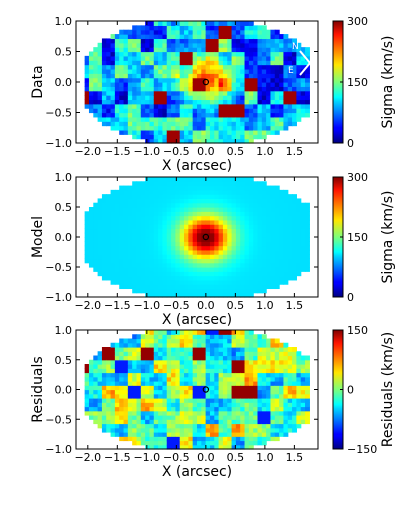 Image resolution: width=415 pixels, height=515 pixels. I want to click on heatmap-cells, so click(197, 82).